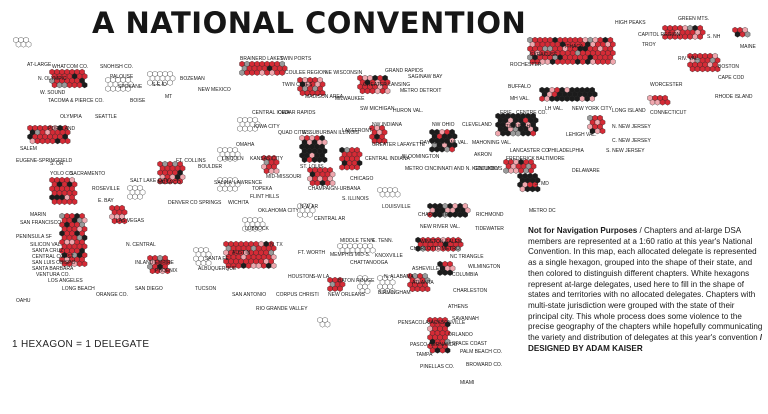 The image size is (768, 414). I want to click on label-spokane: SPOKANE, so click(130, 87).